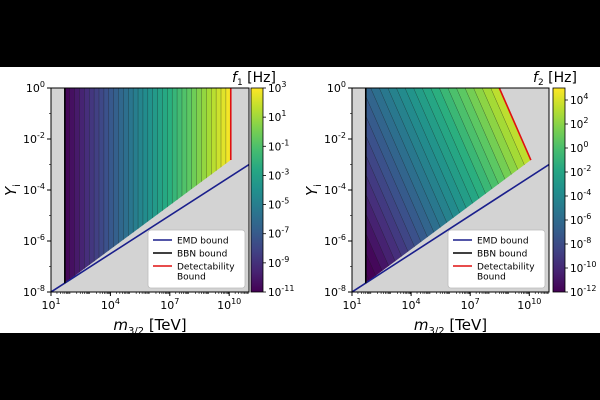 This screenshot has width=600, height=400. Describe the element at coordinates (278, 145) in the screenshot. I see `colorbar-tick-label: 10⁻¹` at that location.